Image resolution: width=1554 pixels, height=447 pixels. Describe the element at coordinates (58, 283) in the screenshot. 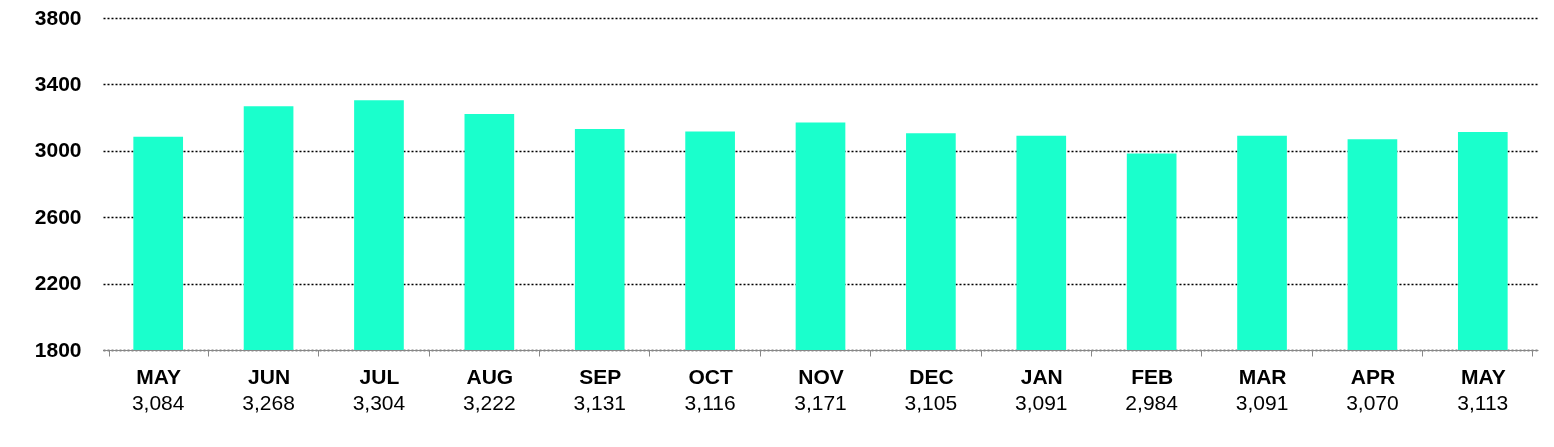

I see `y-tick-label: 2200` at that location.